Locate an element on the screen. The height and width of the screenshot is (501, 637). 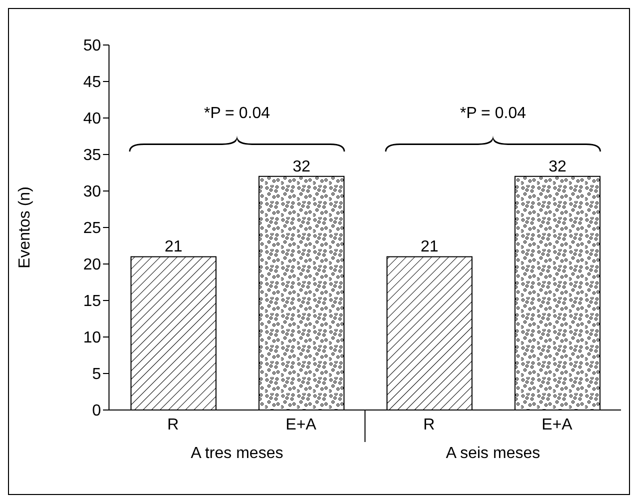
y-tick-label: 45 is located at coordinates (92, 83).